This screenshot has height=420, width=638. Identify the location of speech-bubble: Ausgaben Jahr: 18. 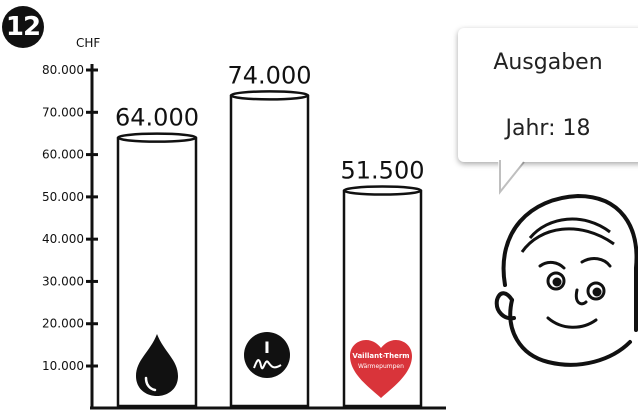
(548, 95).